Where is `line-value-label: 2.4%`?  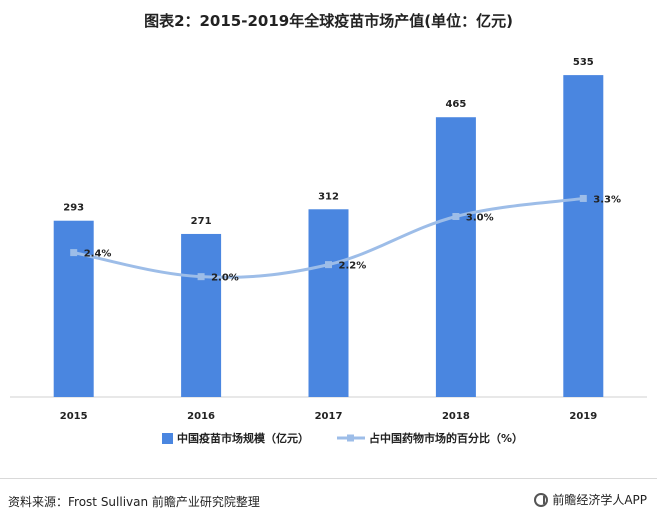 line-value-label: 2.4% is located at coordinates (98, 254).